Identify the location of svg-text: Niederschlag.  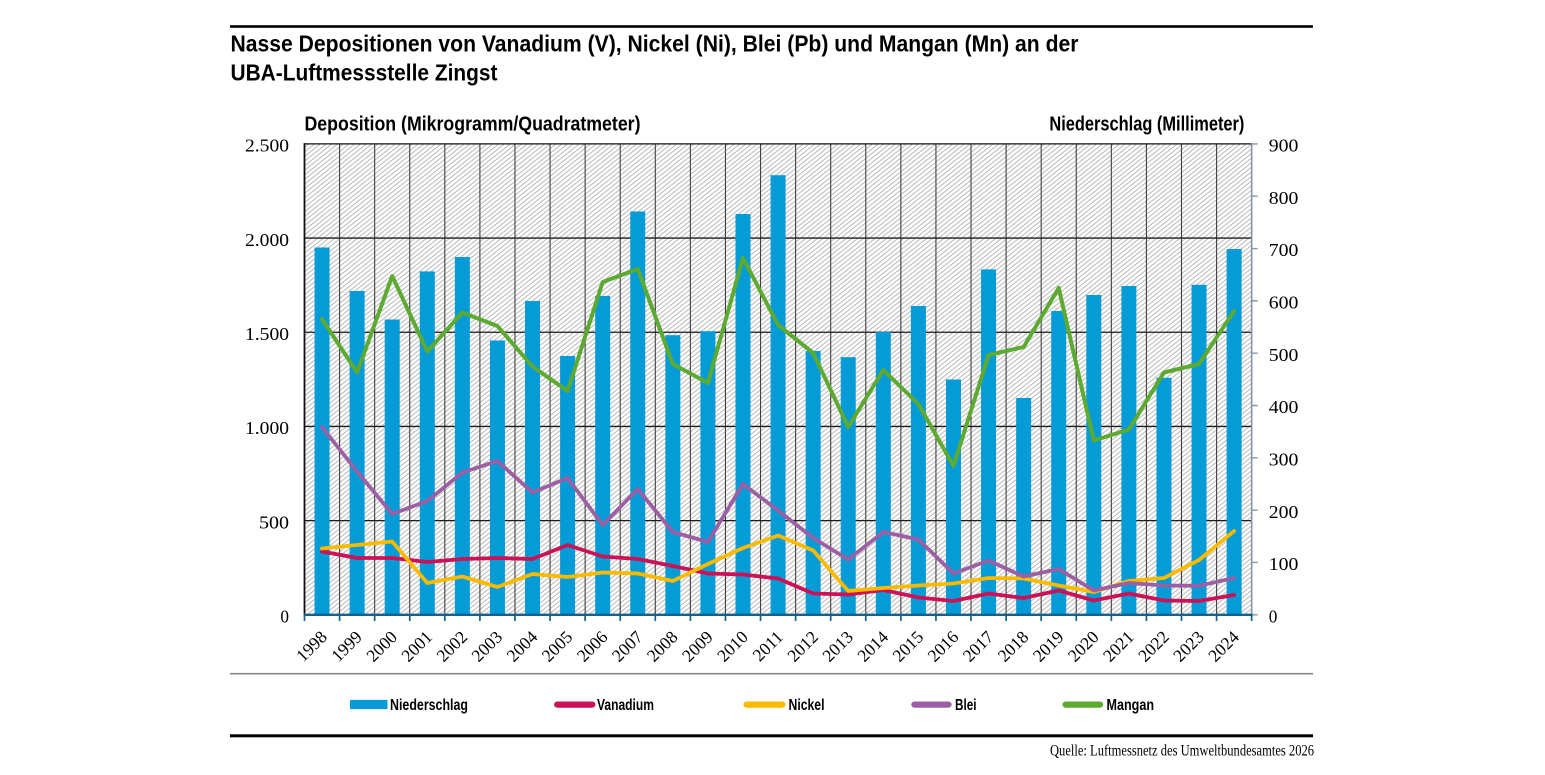
(429, 705).